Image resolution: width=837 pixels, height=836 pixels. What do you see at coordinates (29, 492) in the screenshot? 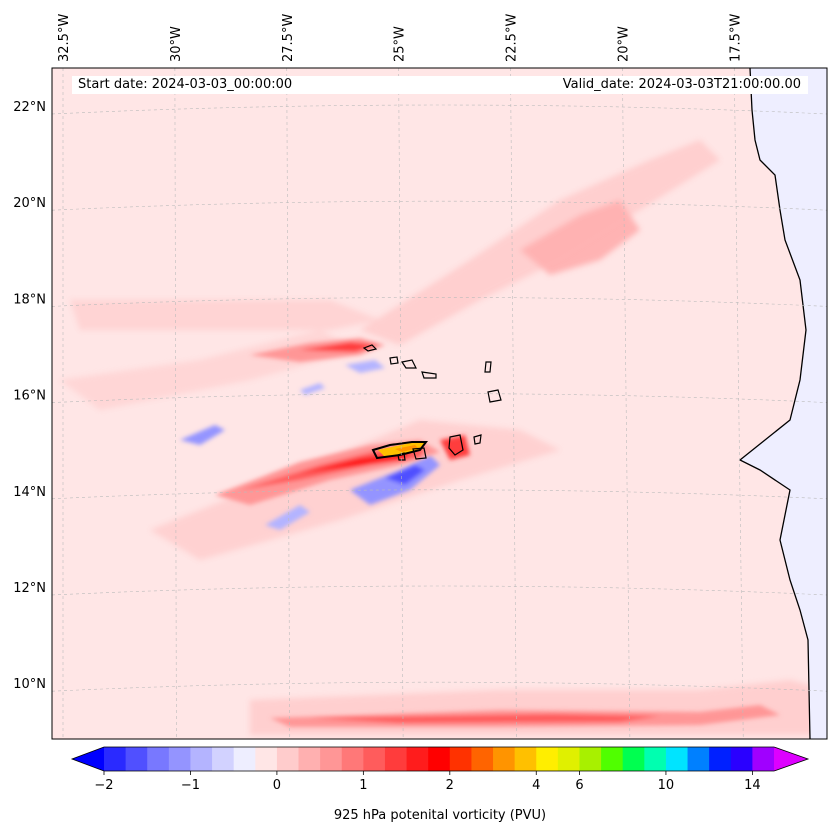
I see `lat-tick-label: 14°N` at bounding box center [29, 492].